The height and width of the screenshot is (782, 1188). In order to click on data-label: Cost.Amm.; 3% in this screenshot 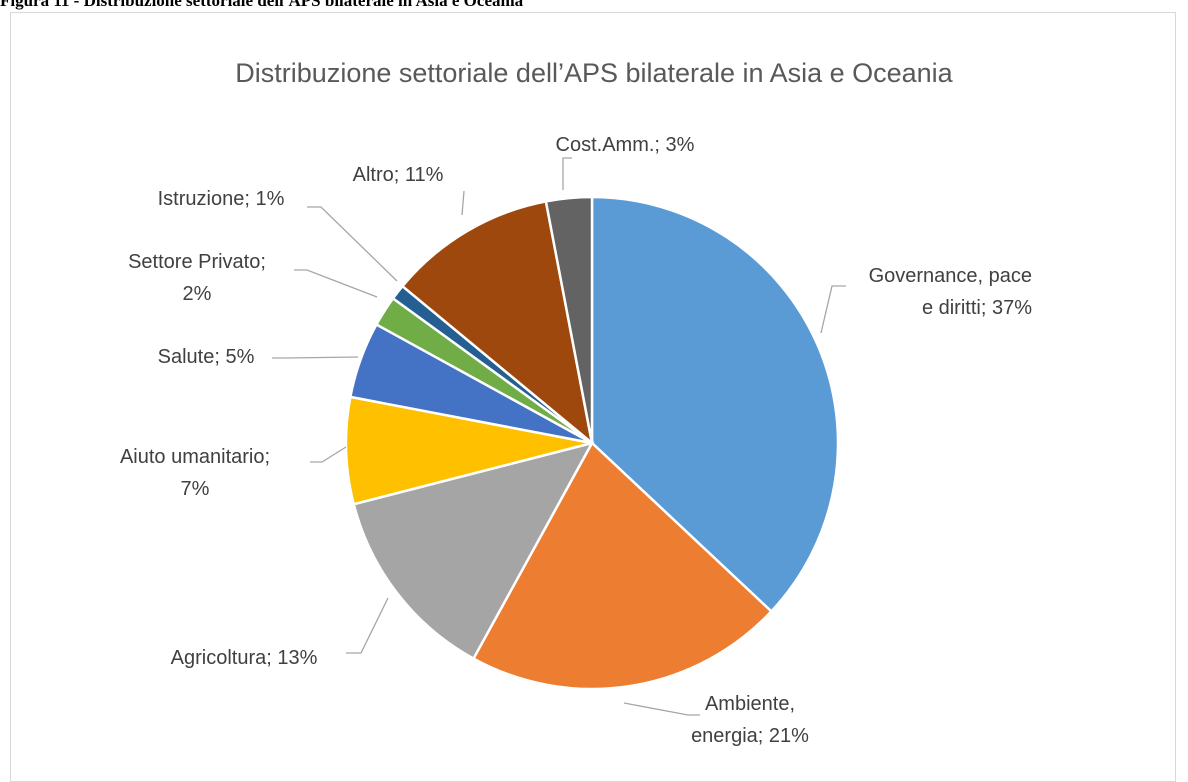, I will do `click(625, 145)`.